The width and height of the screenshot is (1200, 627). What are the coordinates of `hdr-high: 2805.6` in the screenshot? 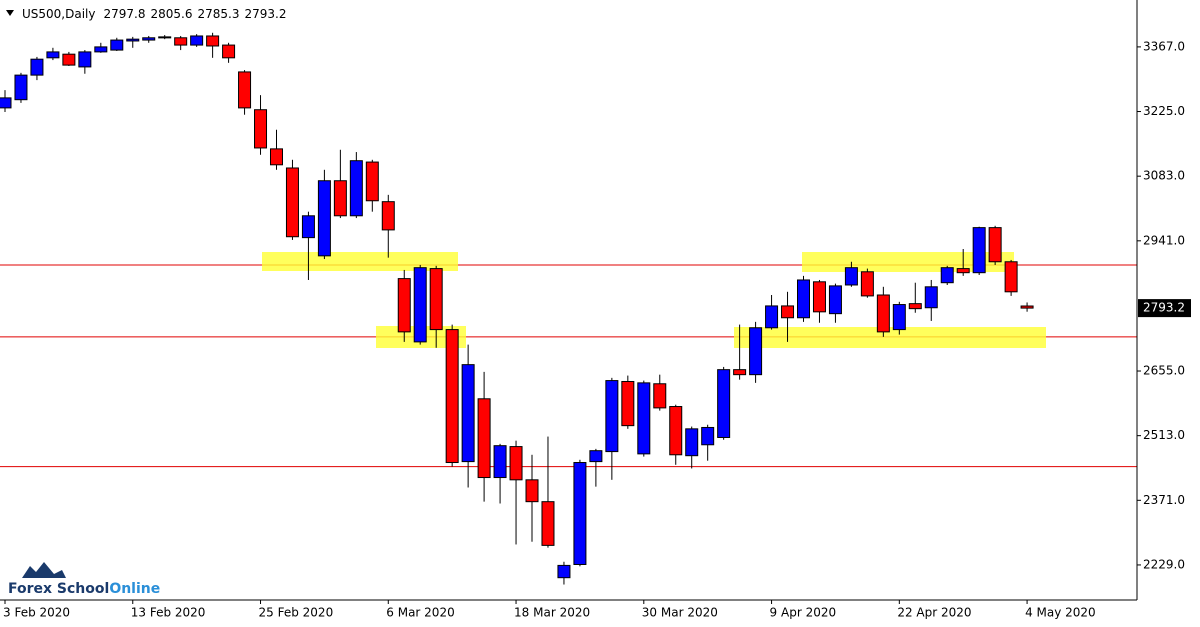 It's located at (171, 14).